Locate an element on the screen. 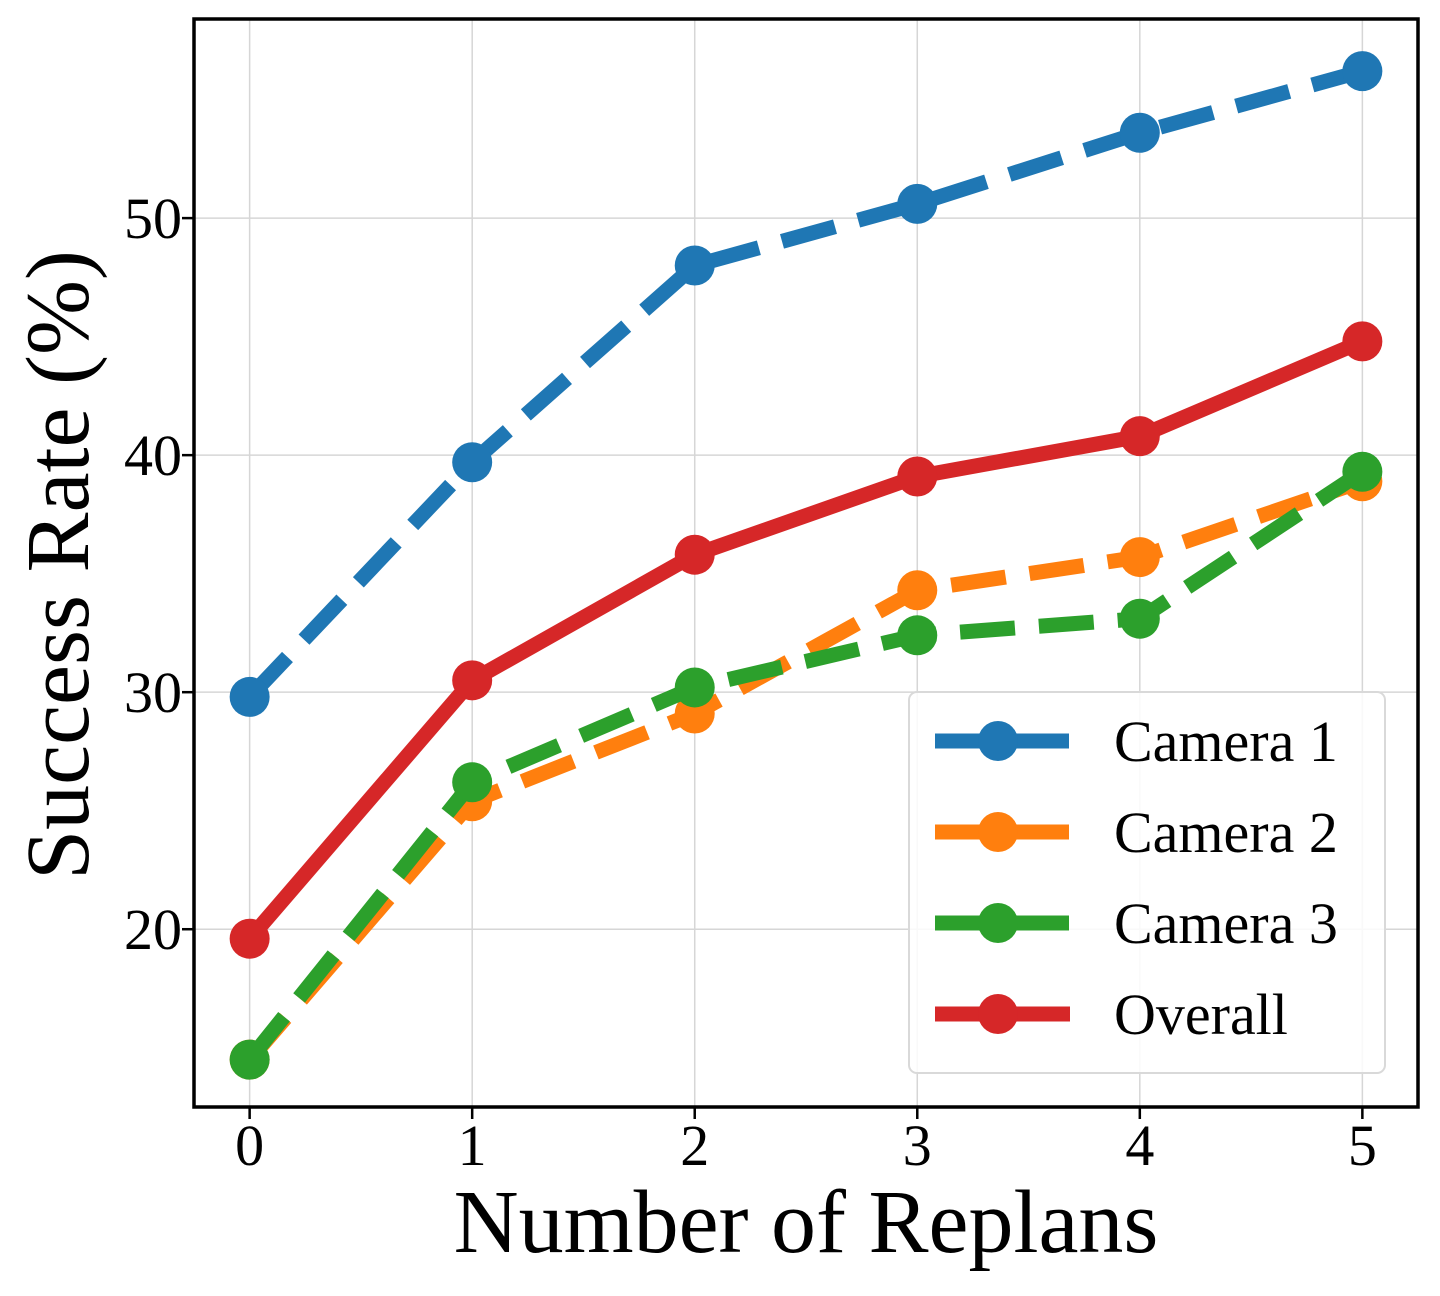  legend-item-camera-3: Camera 3 is located at coordinates (1136, 923).